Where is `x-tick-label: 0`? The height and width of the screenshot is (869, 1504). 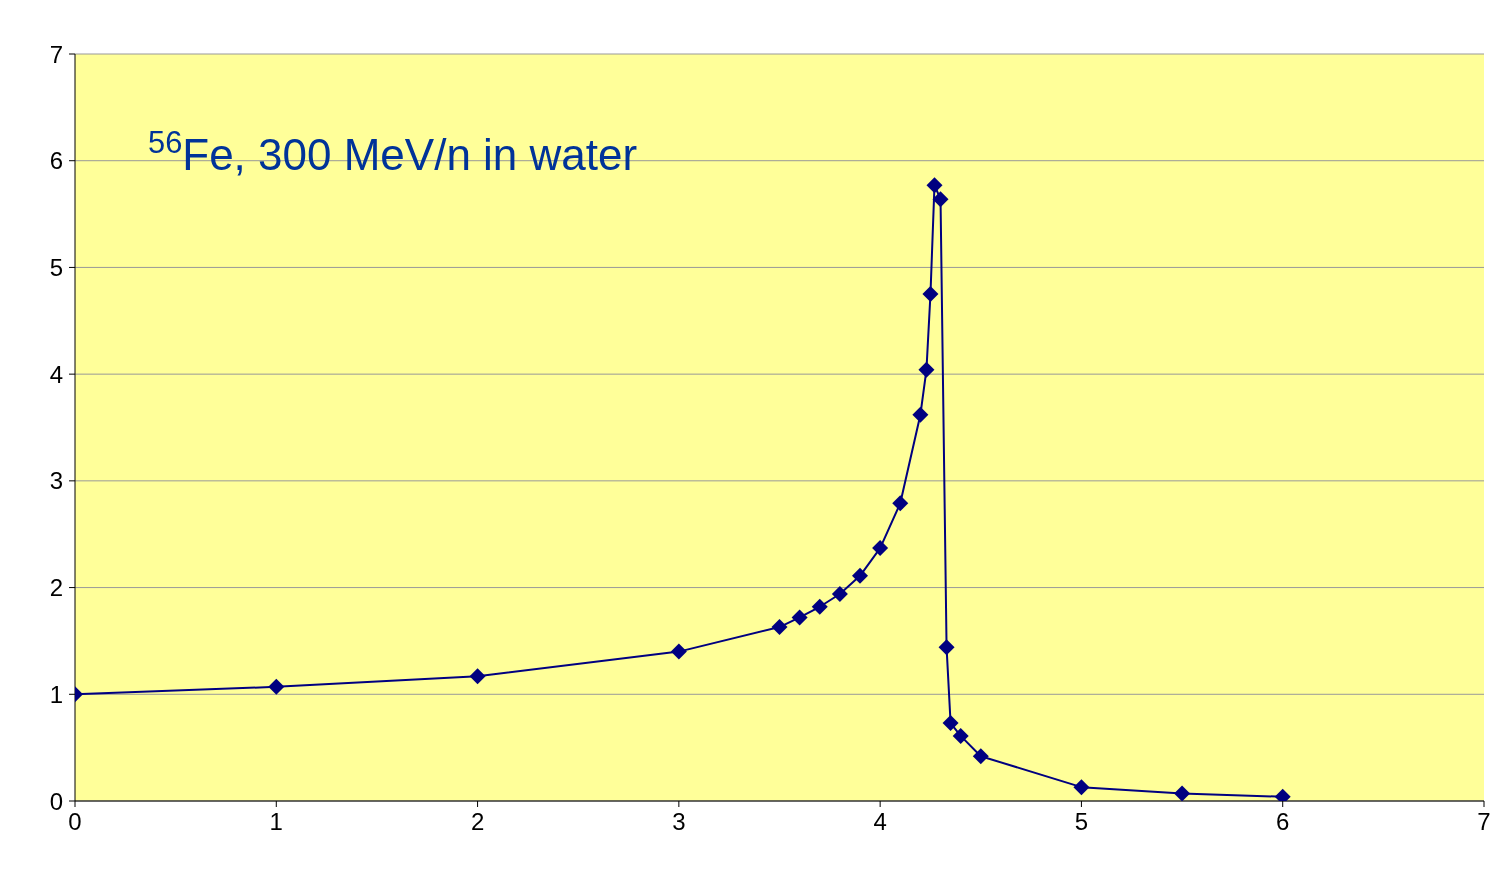
x-tick-label: 0 is located at coordinates (75, 822).